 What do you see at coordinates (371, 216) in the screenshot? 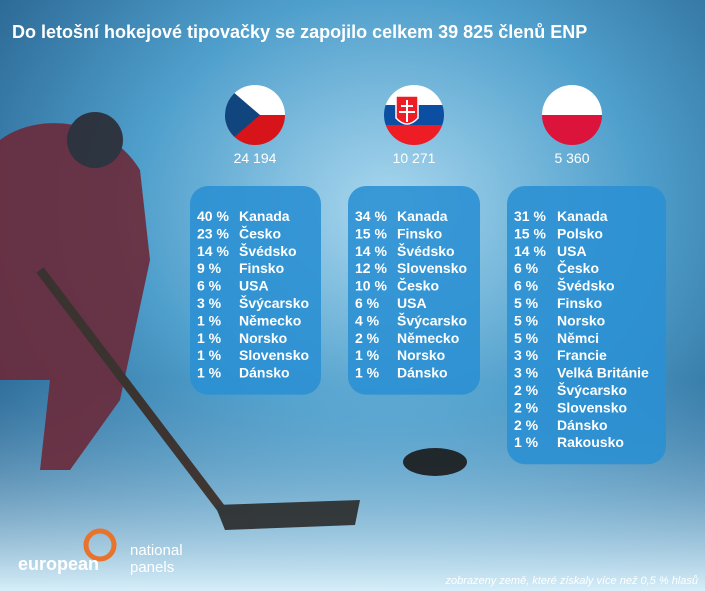
I see `percent: 34 %` at bounding box center [371, 216].